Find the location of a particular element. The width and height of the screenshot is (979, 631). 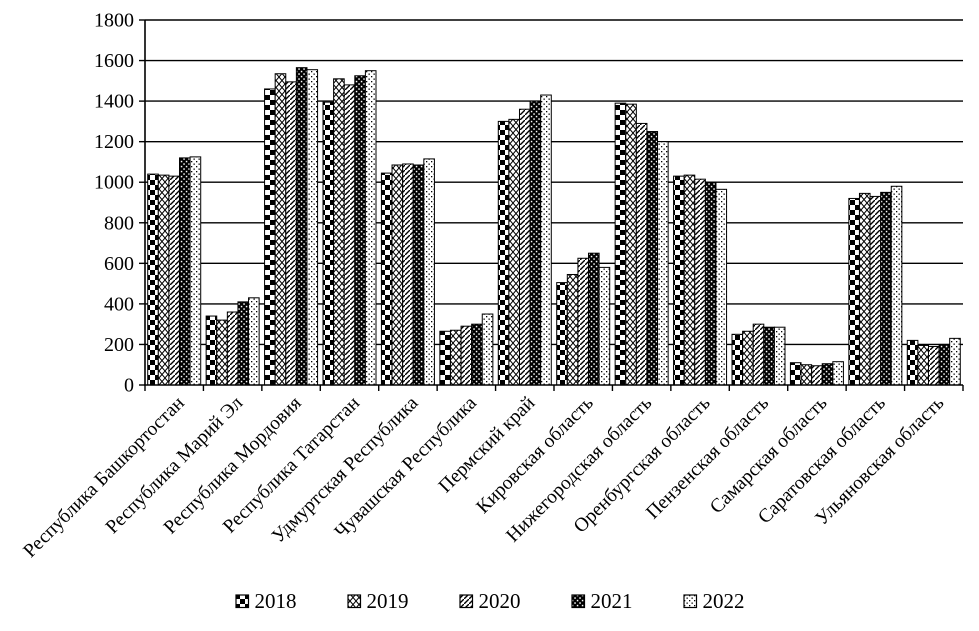

legend-swatch-white-with-black-dots-pattern-icon is located at coordinates (689, 601).